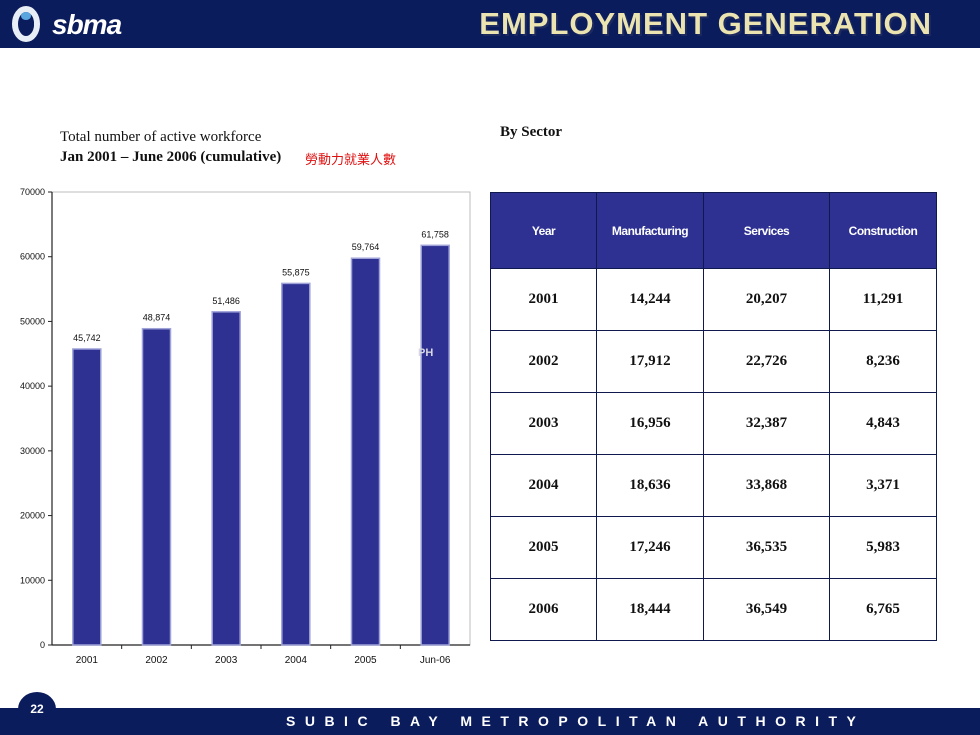 This screenshot has height=735, width=980. I want to click on column-header-year: Year, so click(543, 230).